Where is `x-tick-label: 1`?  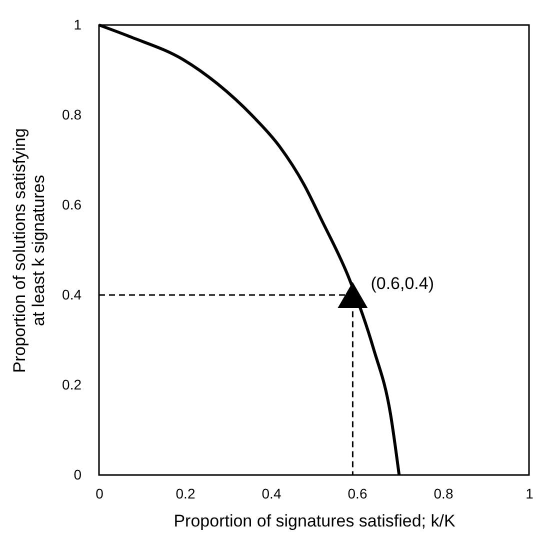
x-tick-label: 1 is located at coordinates (530, 494).